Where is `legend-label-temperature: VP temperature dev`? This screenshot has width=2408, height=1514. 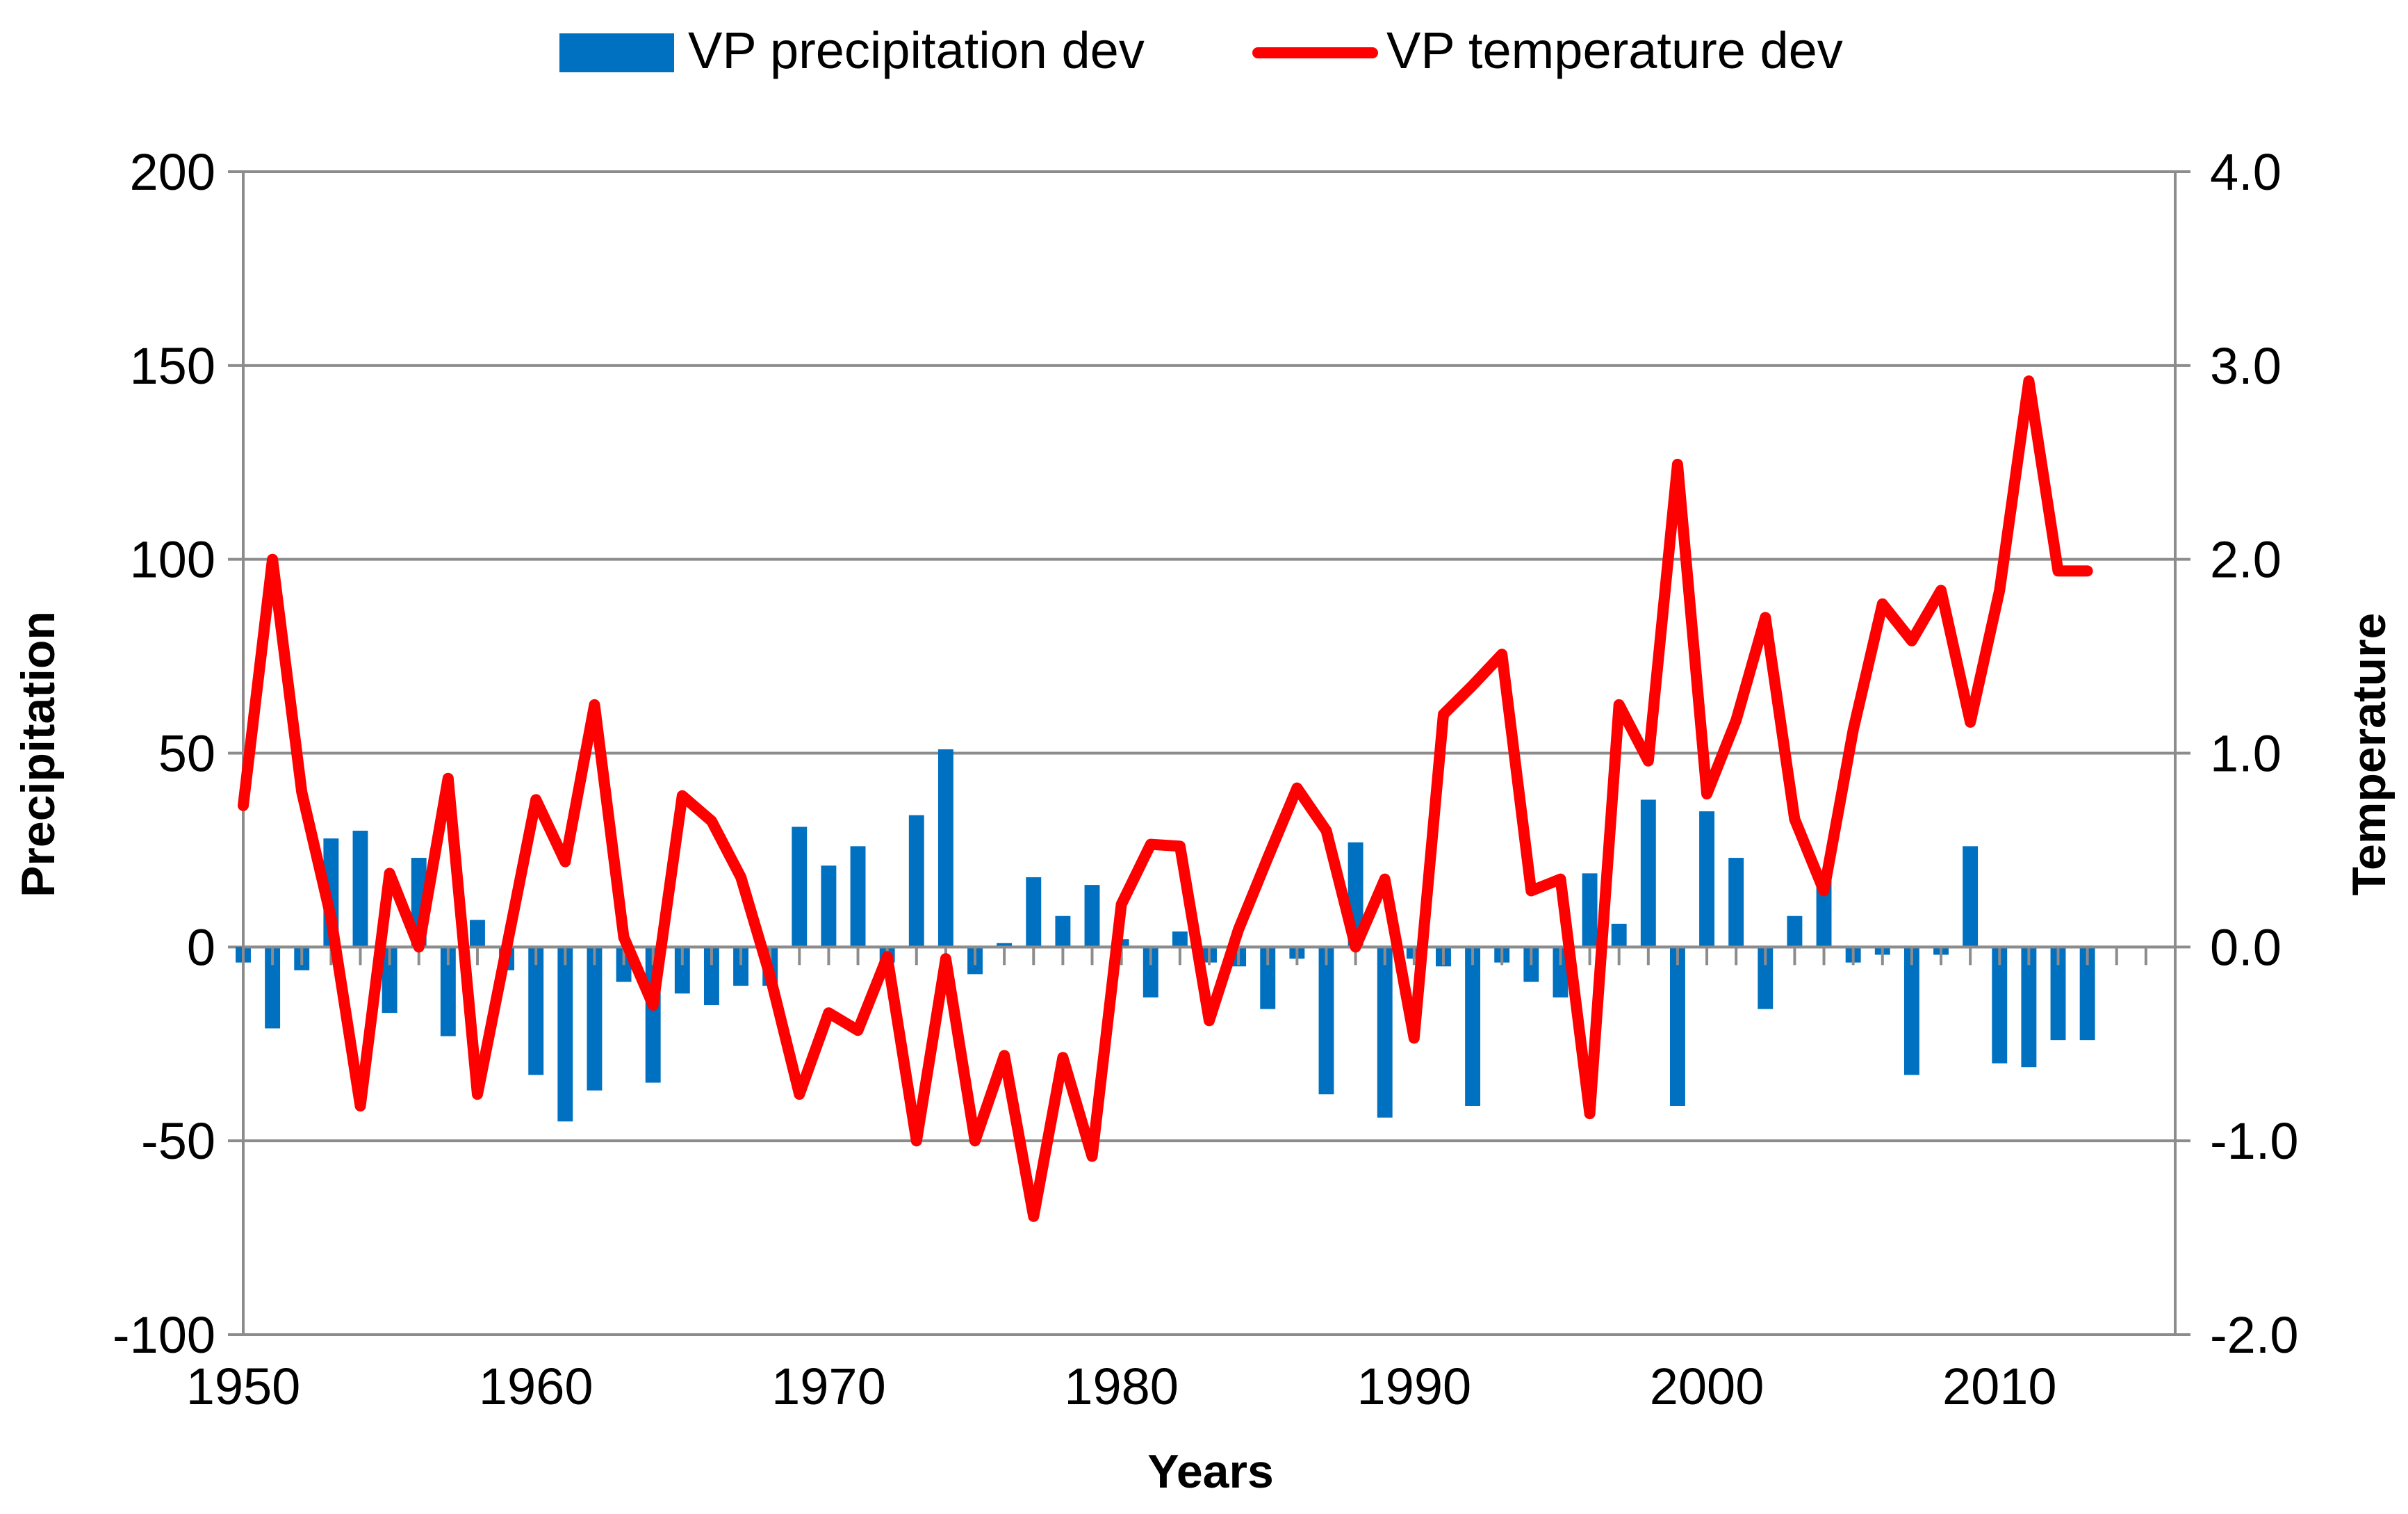 legend-label-temperature: VP temperature dev is located at coordinates (1614, 50).